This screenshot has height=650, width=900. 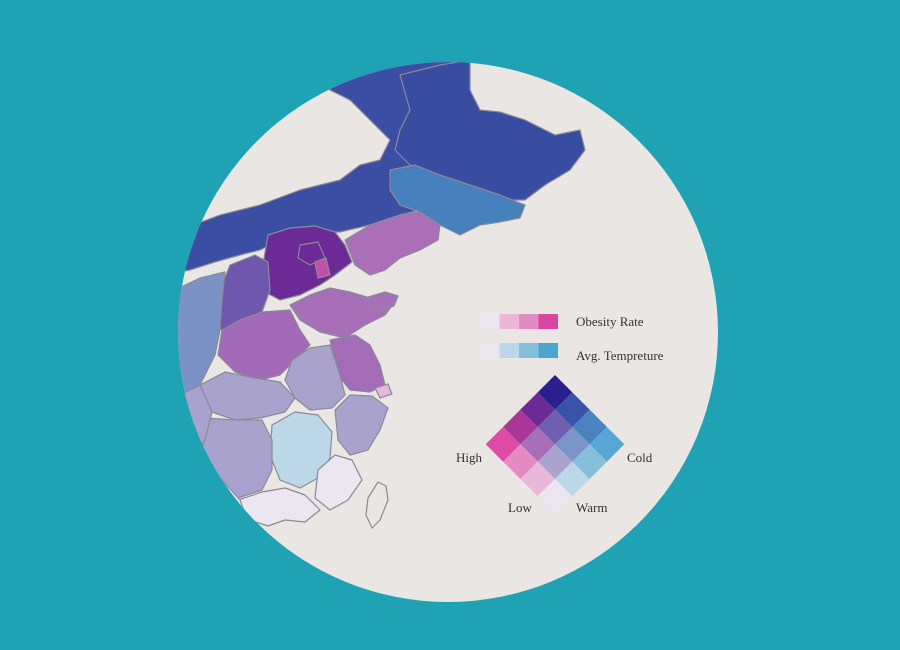 What do you see at coordinates (610, 322) in the screenshot?
I see `obesity-rate-label: Obesity Rate` at bounding box center [610, 322].